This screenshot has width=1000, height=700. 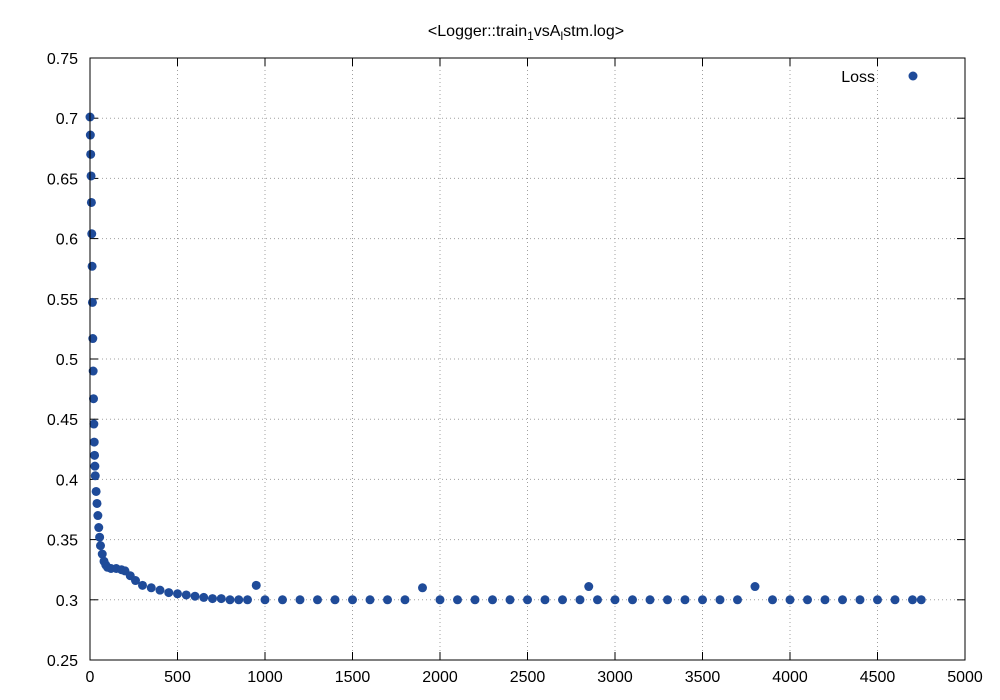 I want to click on y-tick-label: 0.25, so click(x=62, y=661).